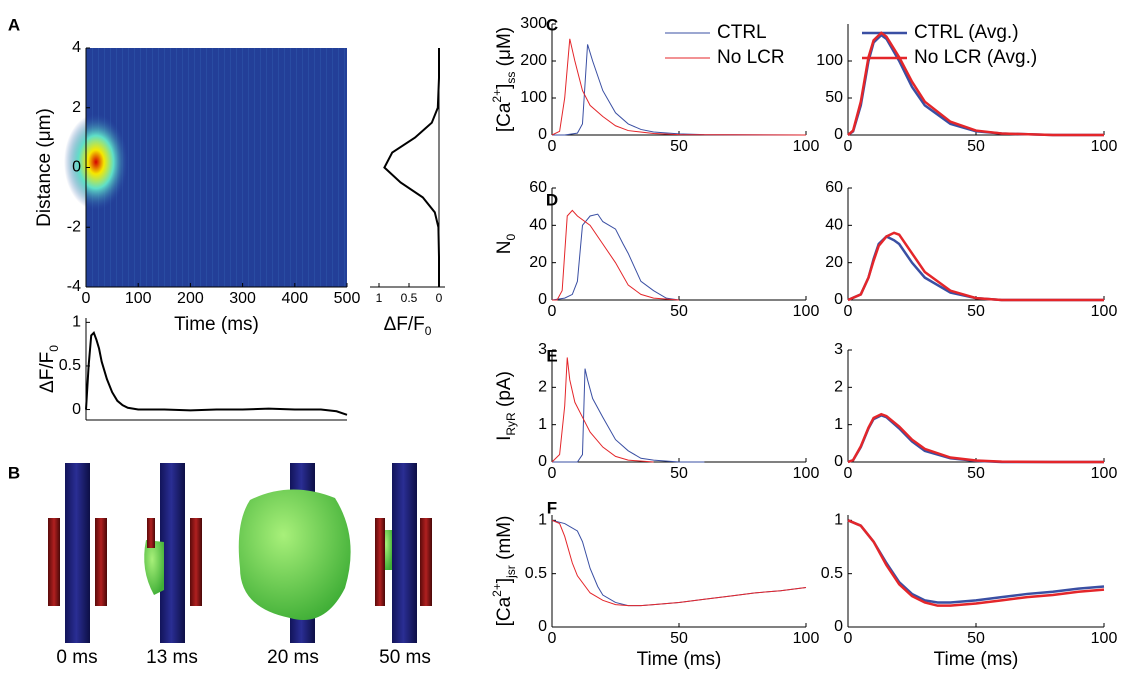  Describe the element at coordinates (76, 47) in the screenshot. I see `y-tick-label: 4` at that location.